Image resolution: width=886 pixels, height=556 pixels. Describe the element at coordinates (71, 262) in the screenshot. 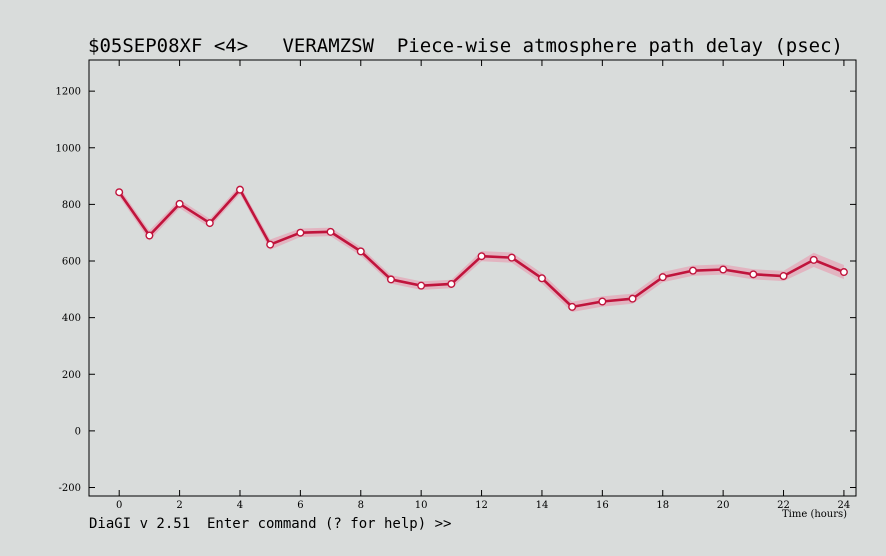

I see `y-tick-label: 600` at that location.